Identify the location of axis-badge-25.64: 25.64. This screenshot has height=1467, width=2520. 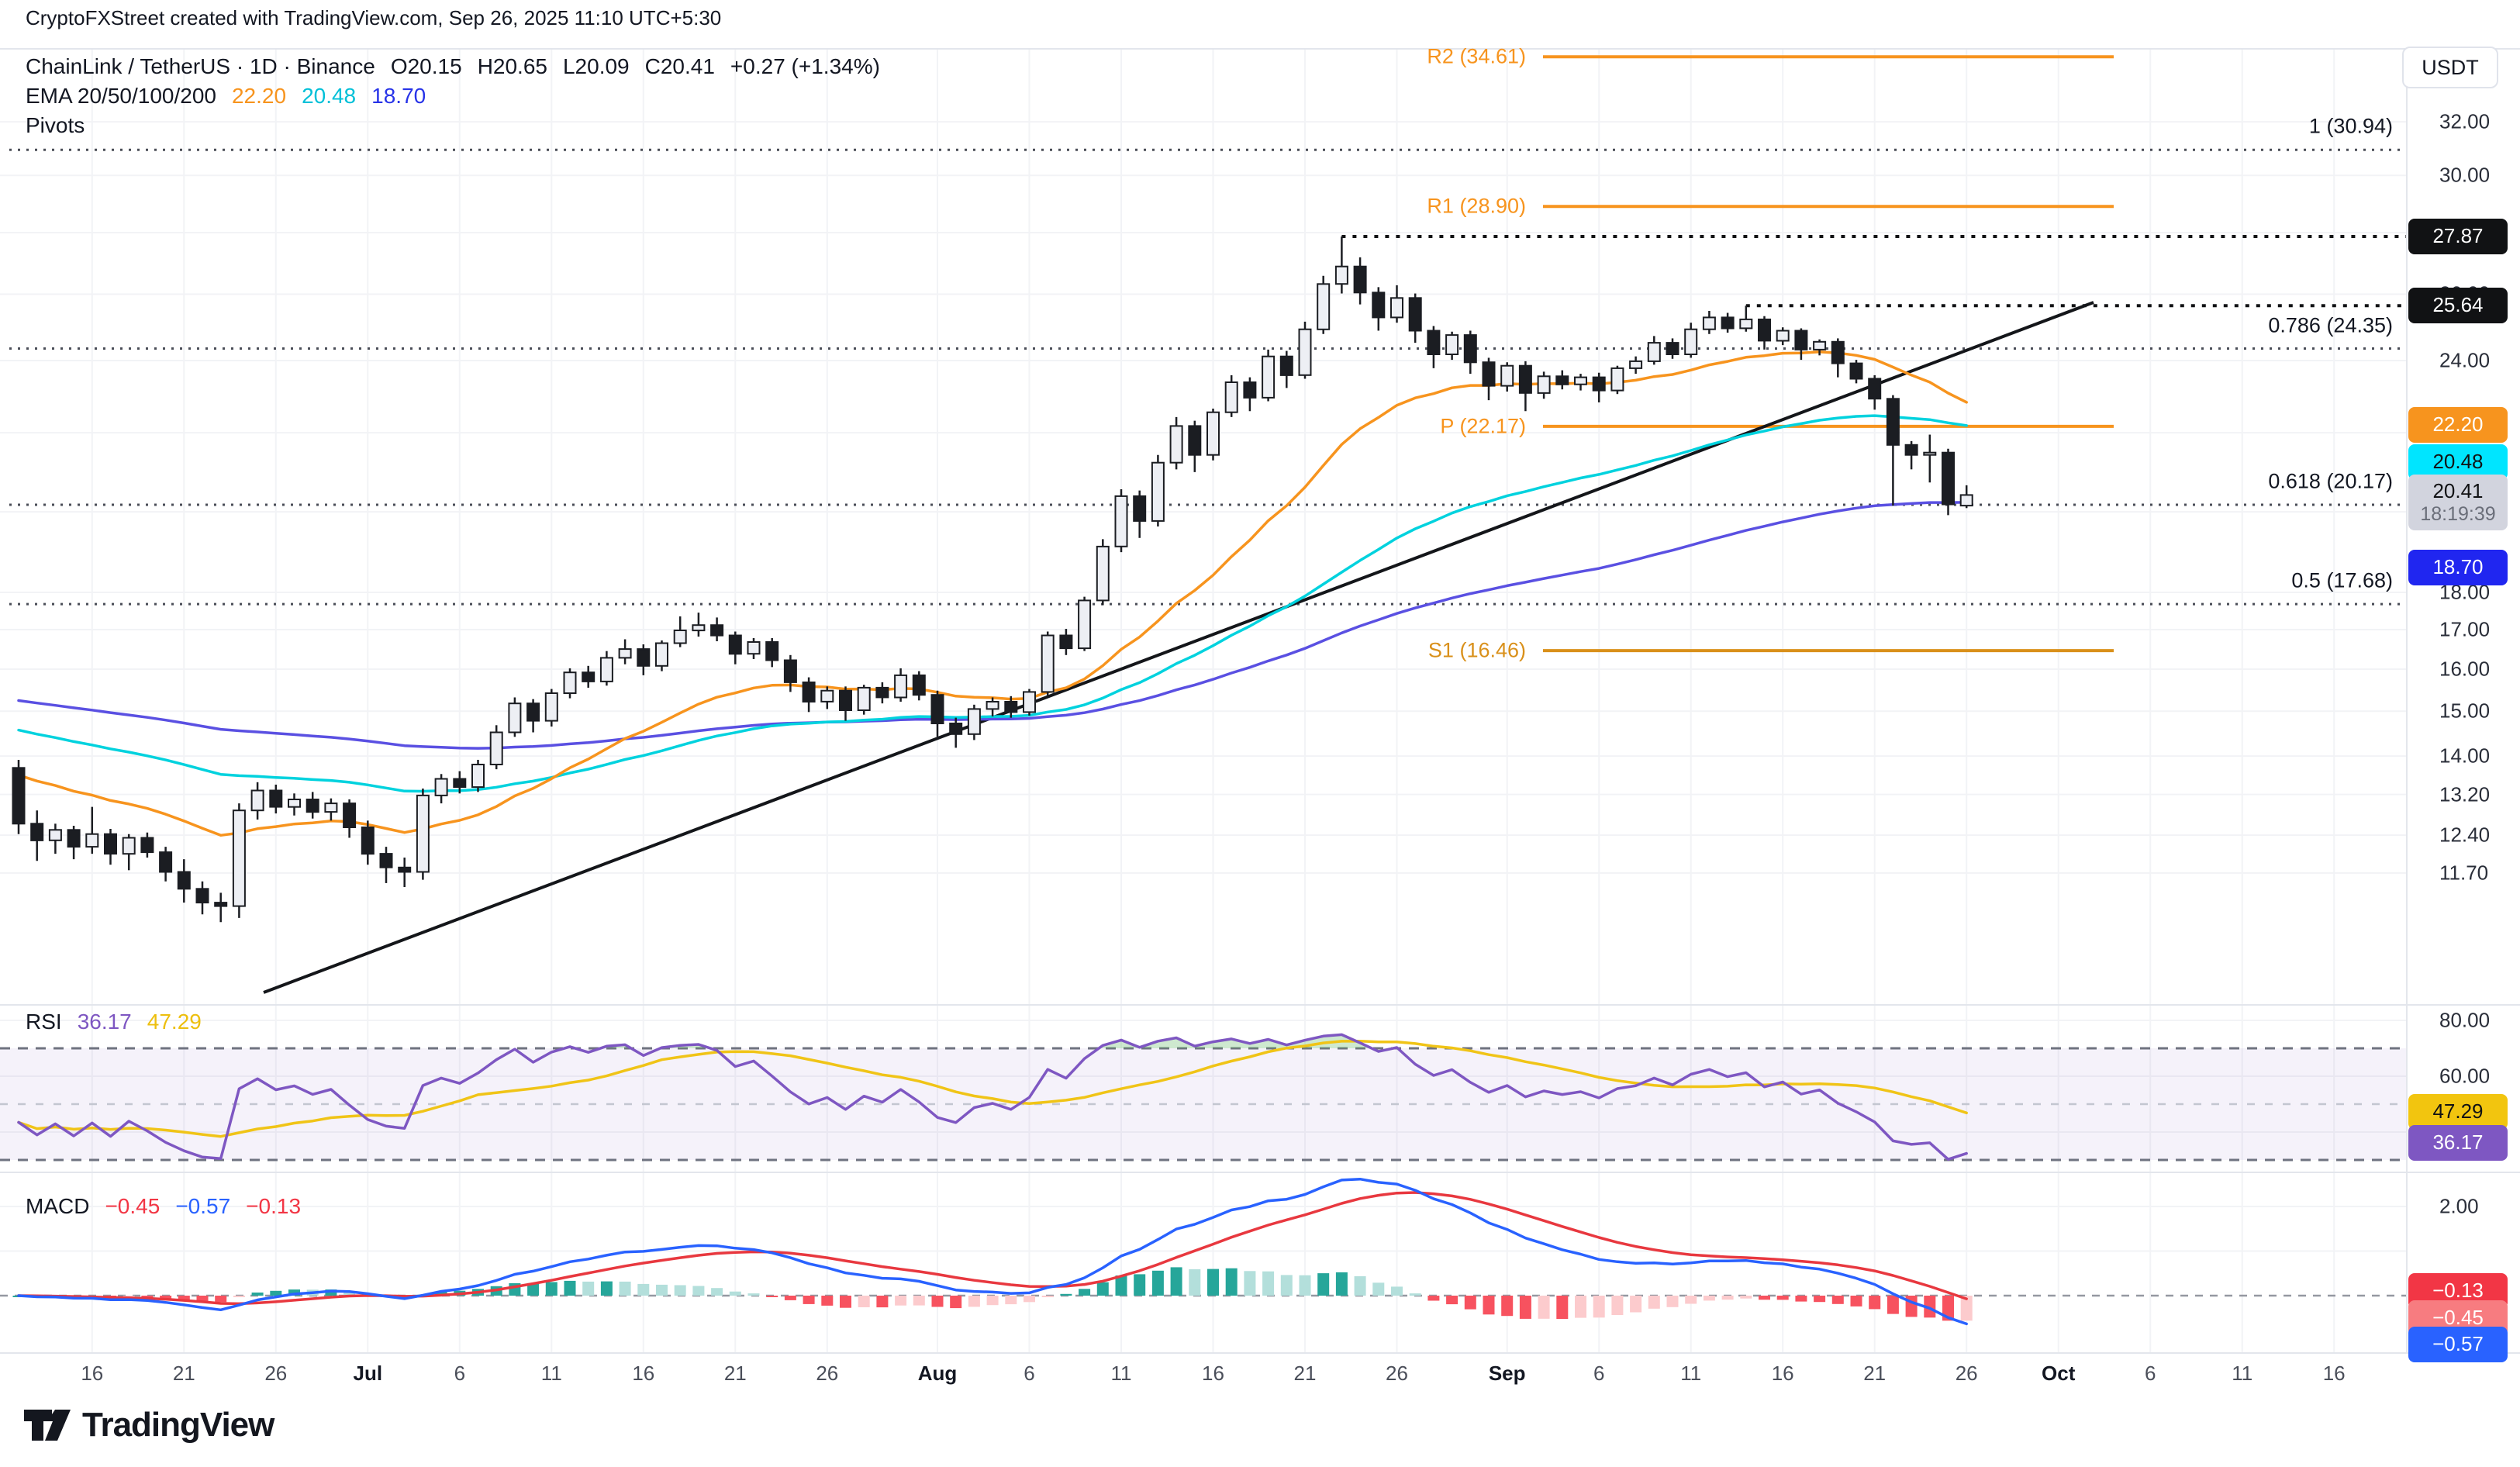
(2458, 306).